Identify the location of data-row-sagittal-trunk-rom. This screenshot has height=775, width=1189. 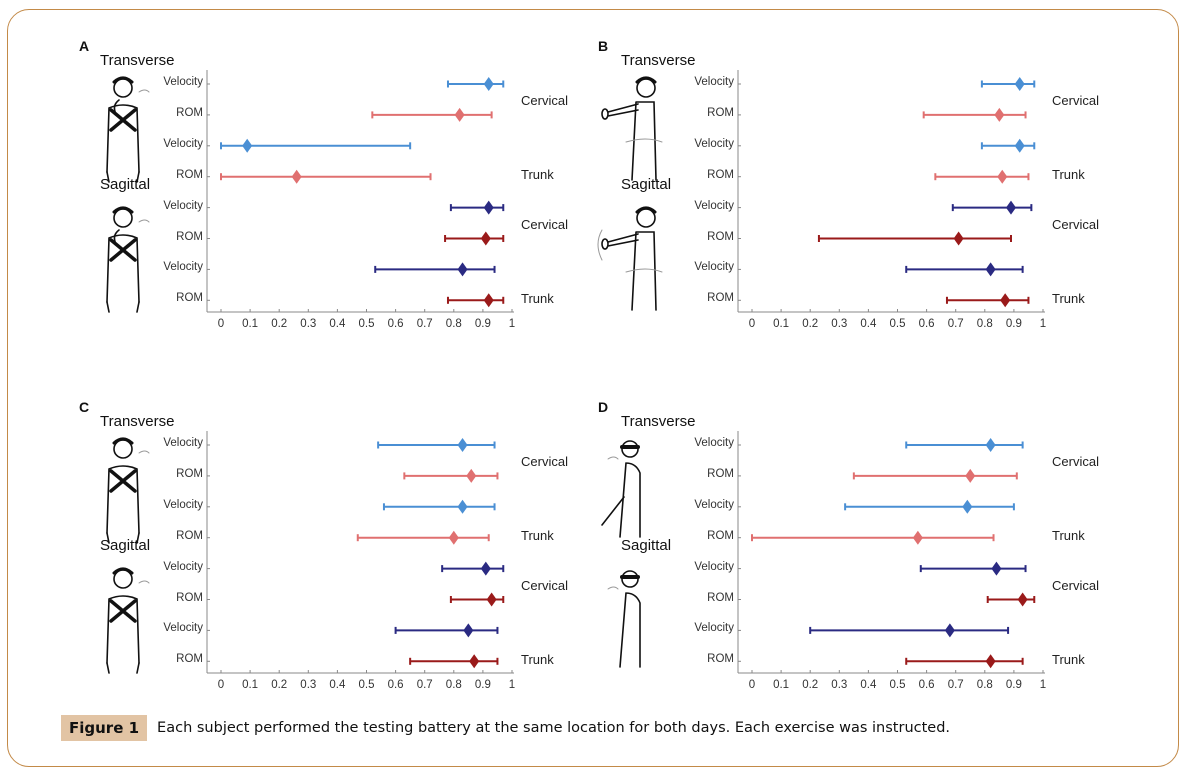
(454, 661).